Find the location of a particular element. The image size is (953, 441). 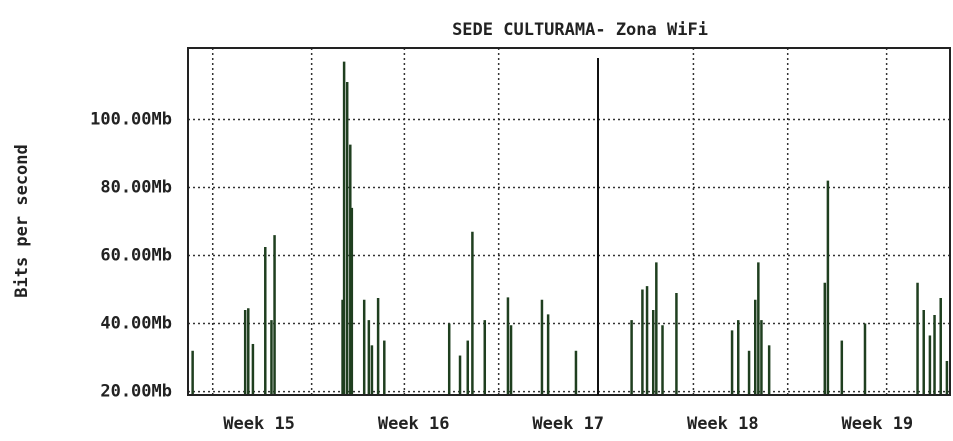

y-axis-label: Bits per second is located at coordinates (22, 221).